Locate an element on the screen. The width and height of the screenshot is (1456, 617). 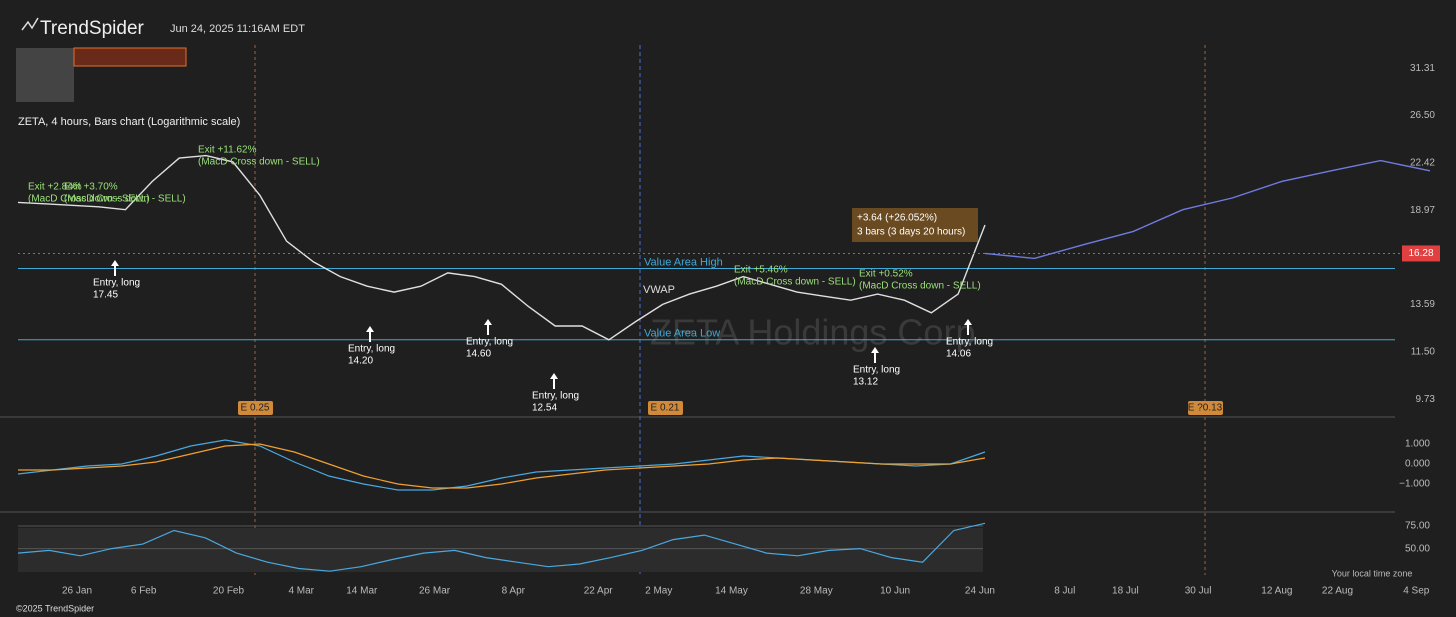
earnings-label: E 0.21 is located at coordinates (665, 408).